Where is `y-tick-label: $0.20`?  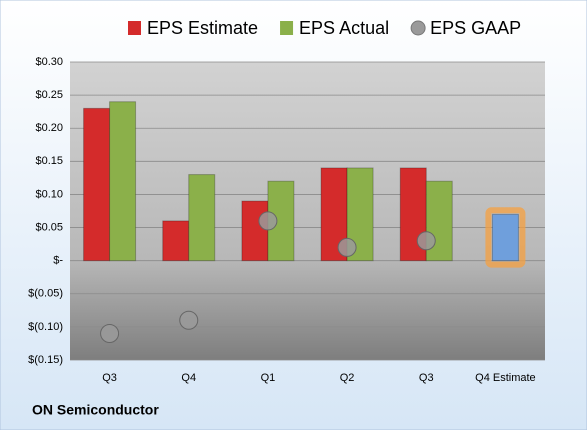 y-tick-label: $0.20 is located at coordinates (49, 128).